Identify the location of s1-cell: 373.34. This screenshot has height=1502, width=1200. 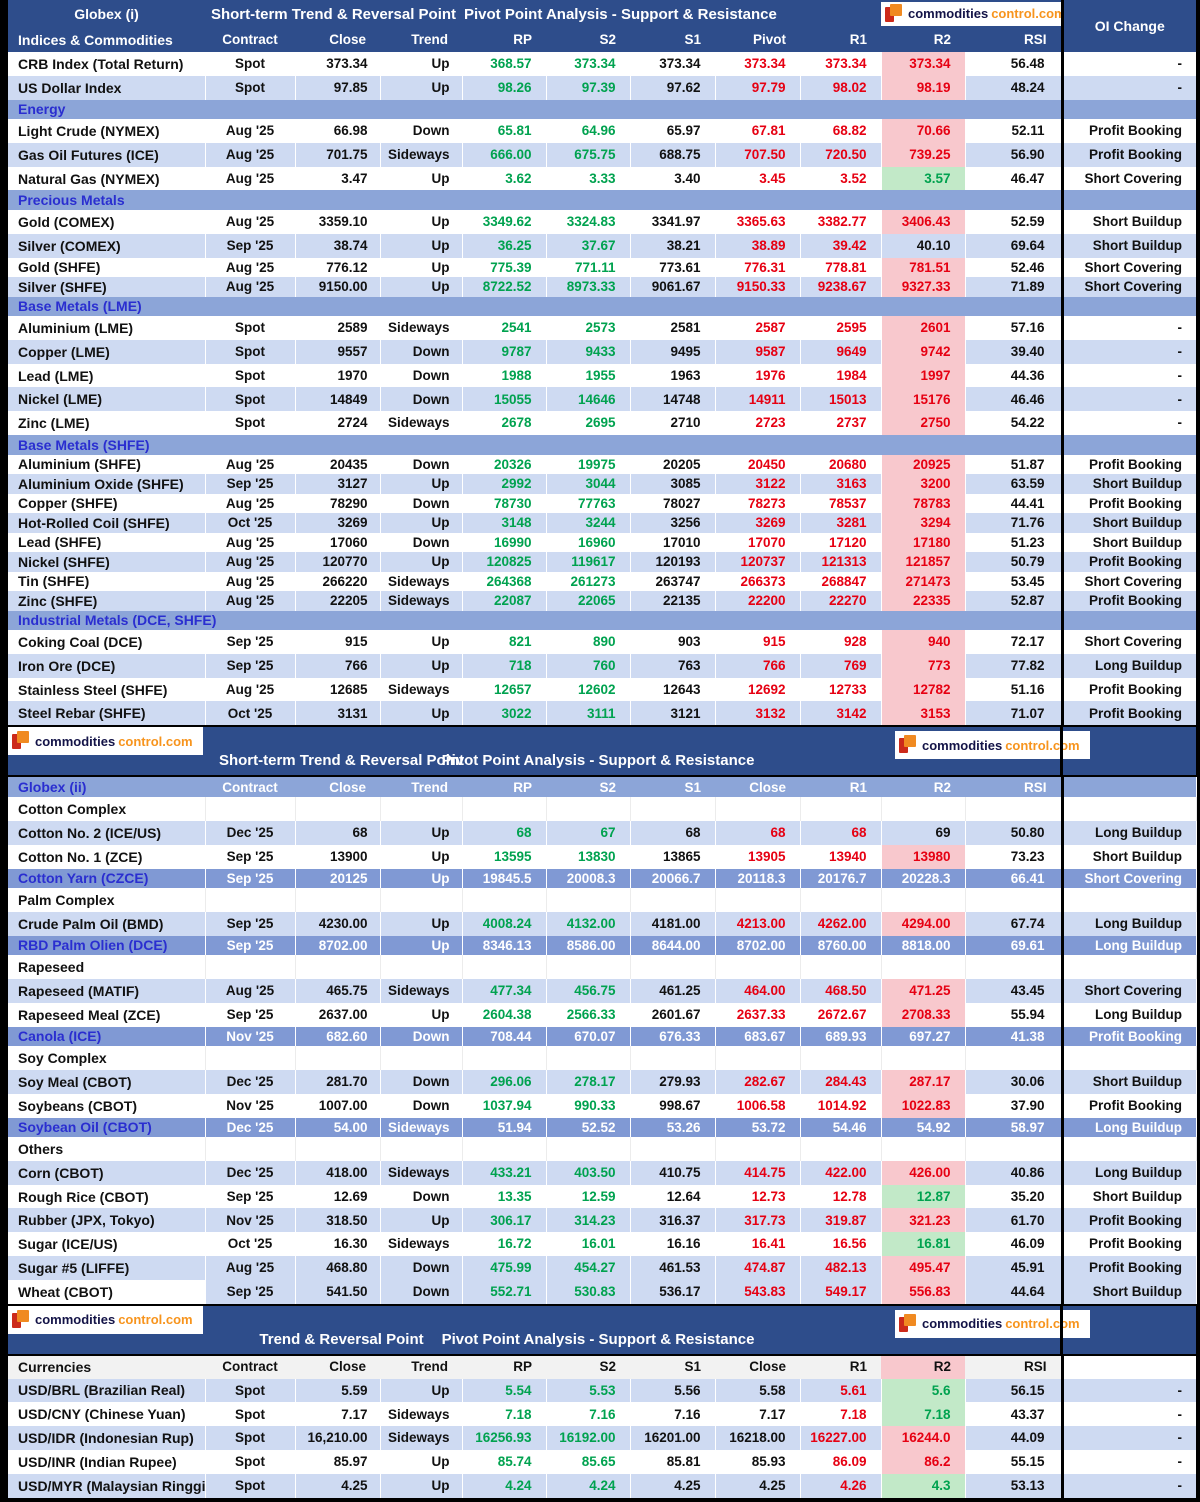
(673, 64).